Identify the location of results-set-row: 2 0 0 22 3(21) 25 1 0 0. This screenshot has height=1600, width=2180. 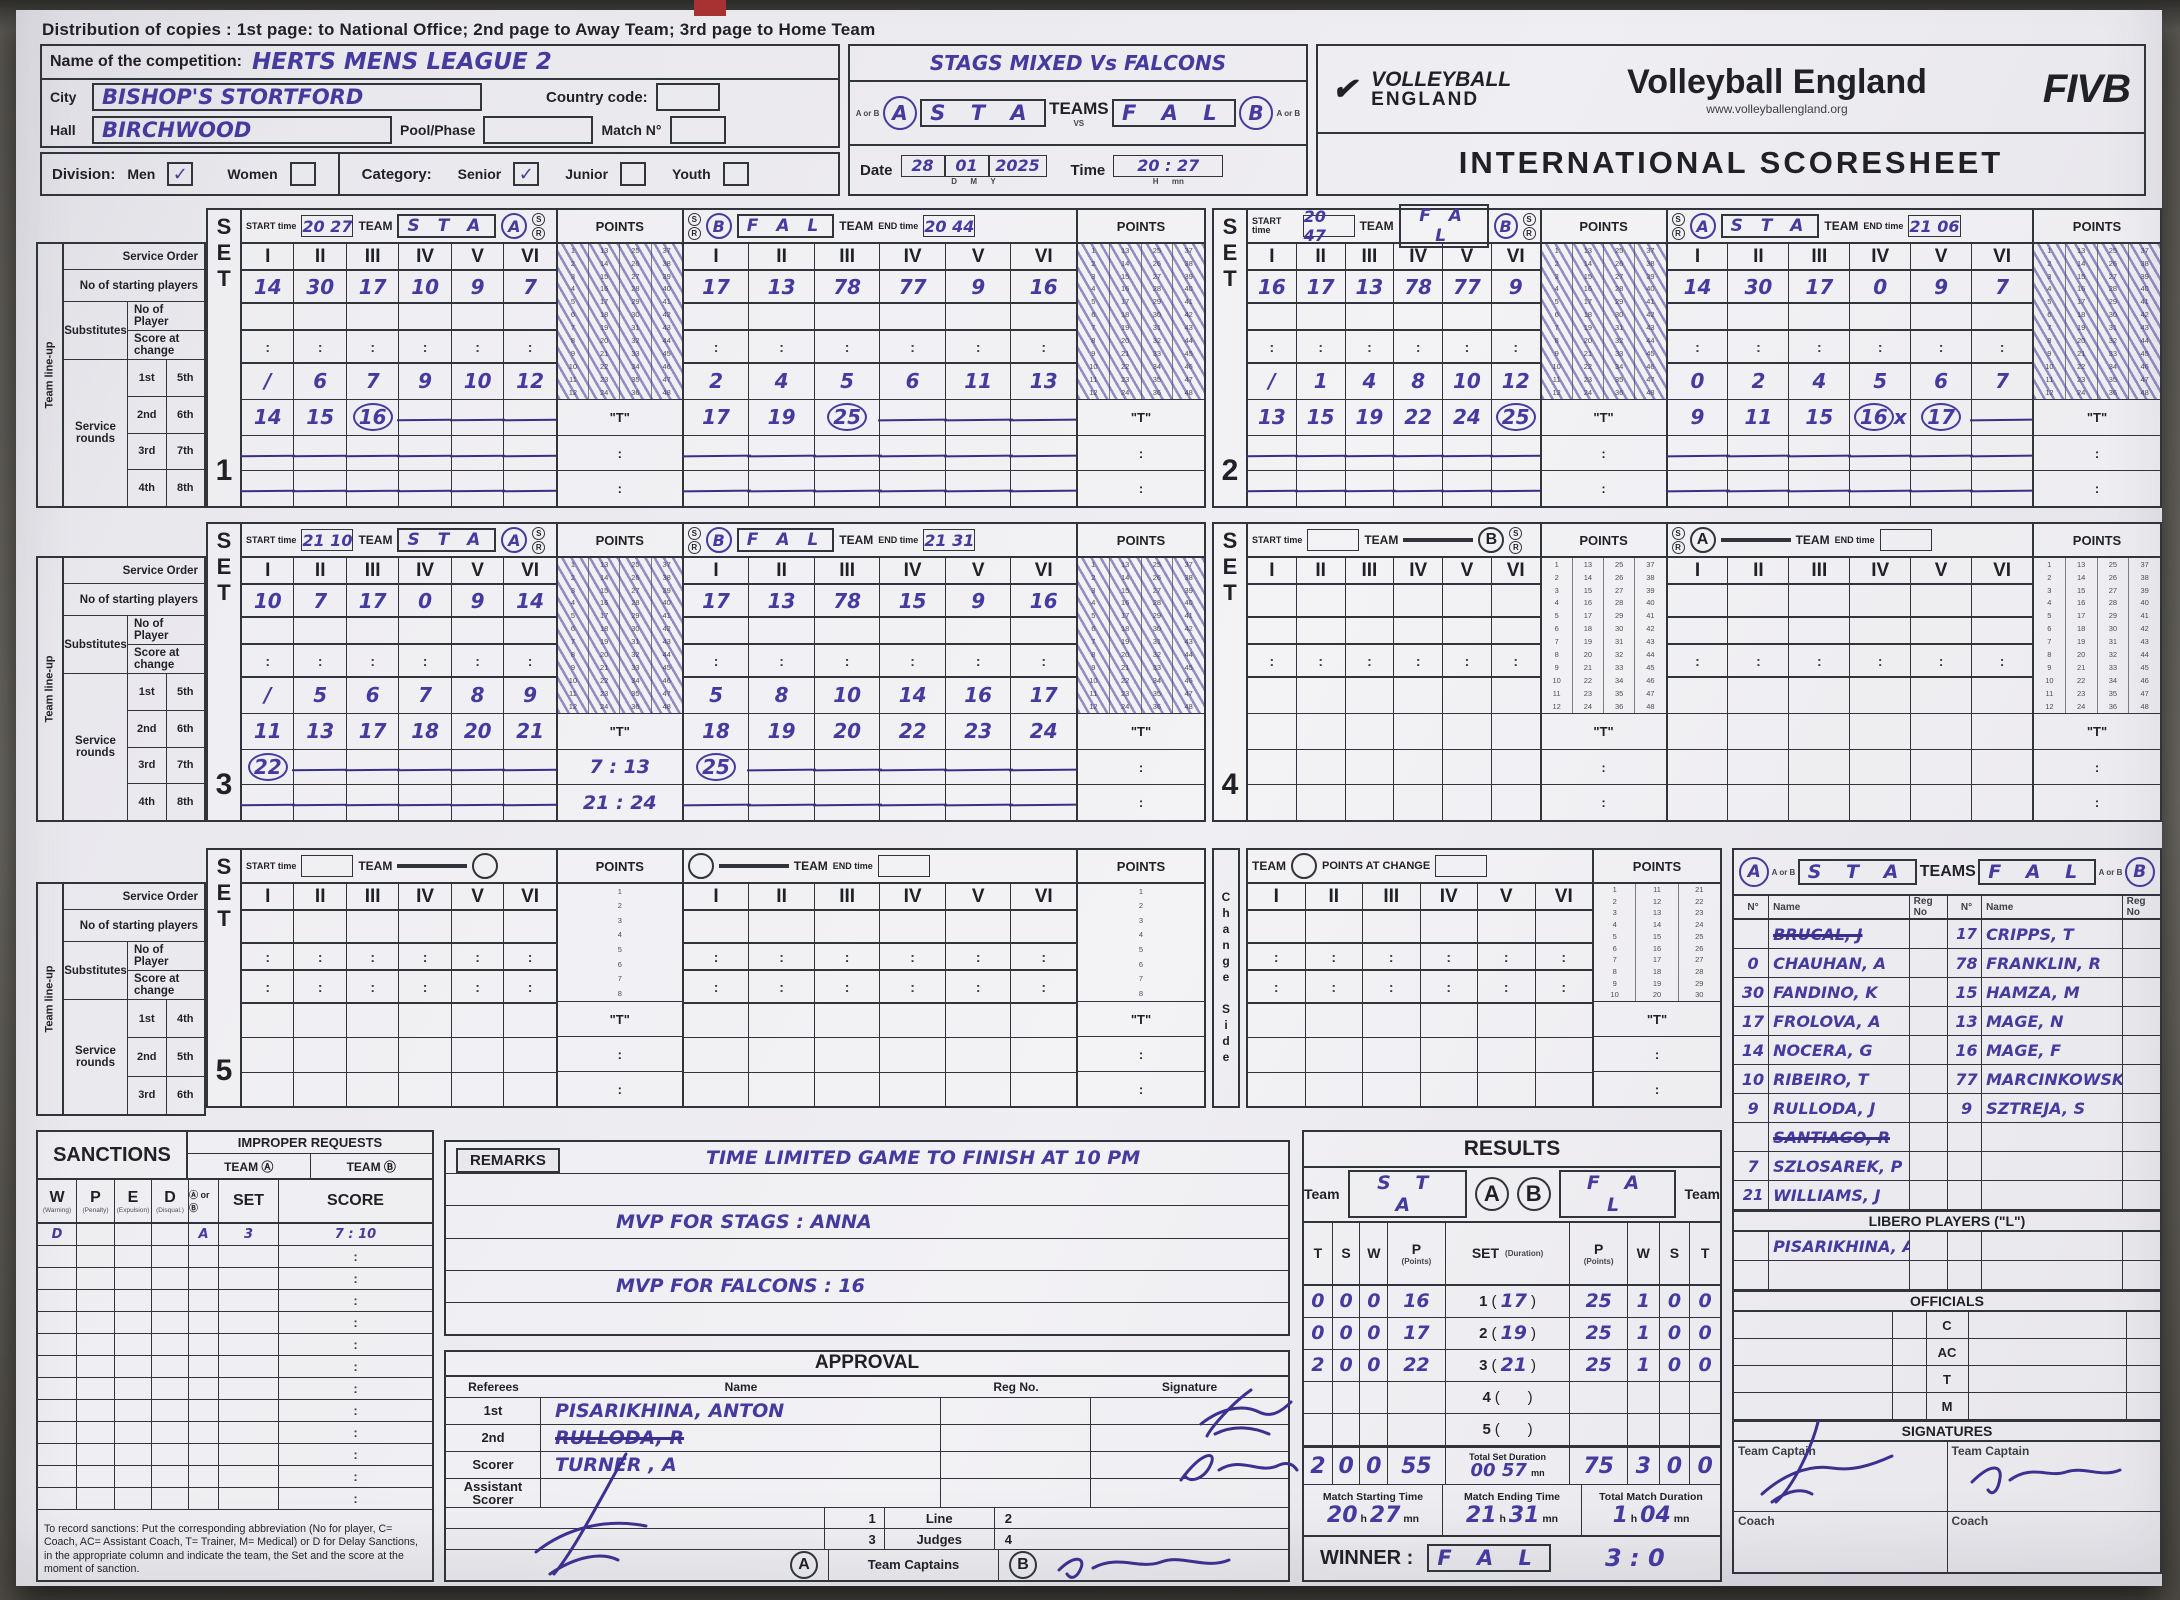
(1512, 1365).